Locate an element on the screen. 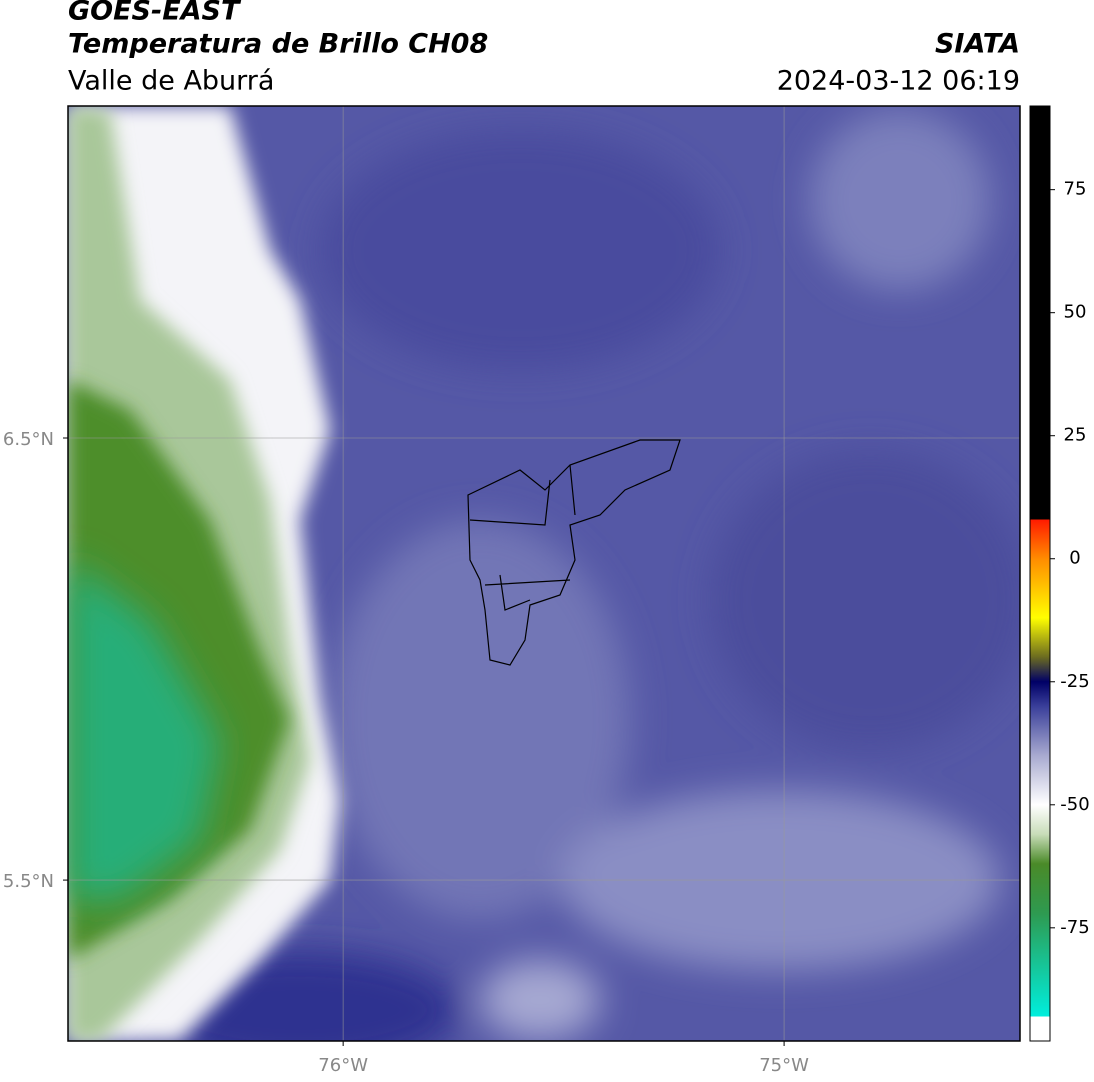  source: SIATA is located at coordinates (977, 44).